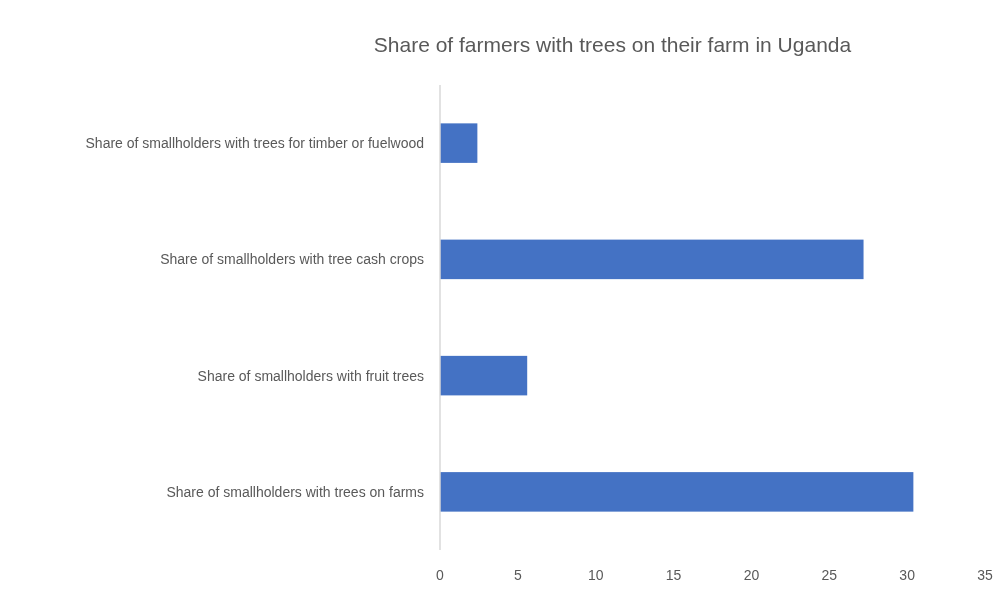  I want to click on y-tick-label: Share of smallholders with tree cash crops, so click(292, 259).